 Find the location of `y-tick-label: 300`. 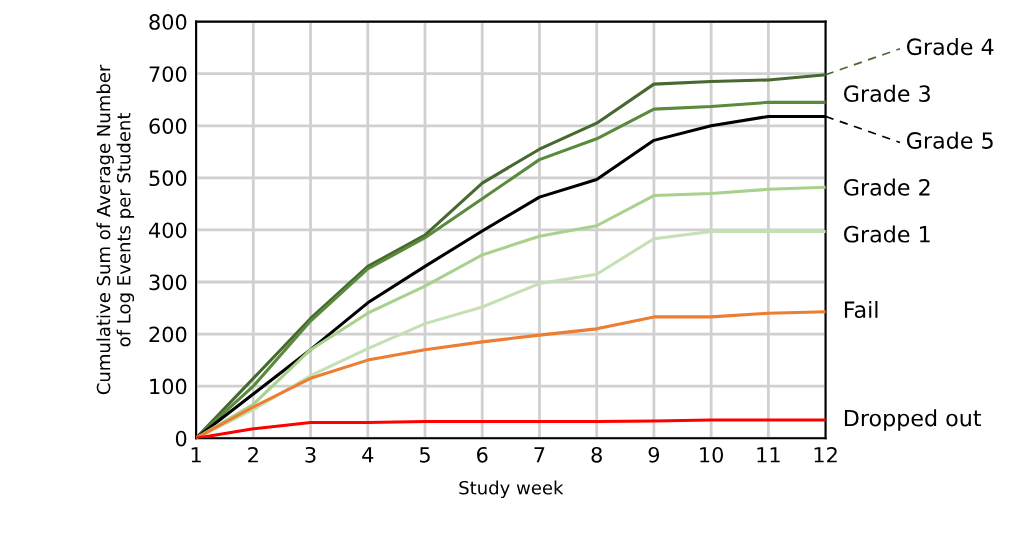

y-tick-label: 300 is located at coordinates (168, 282).